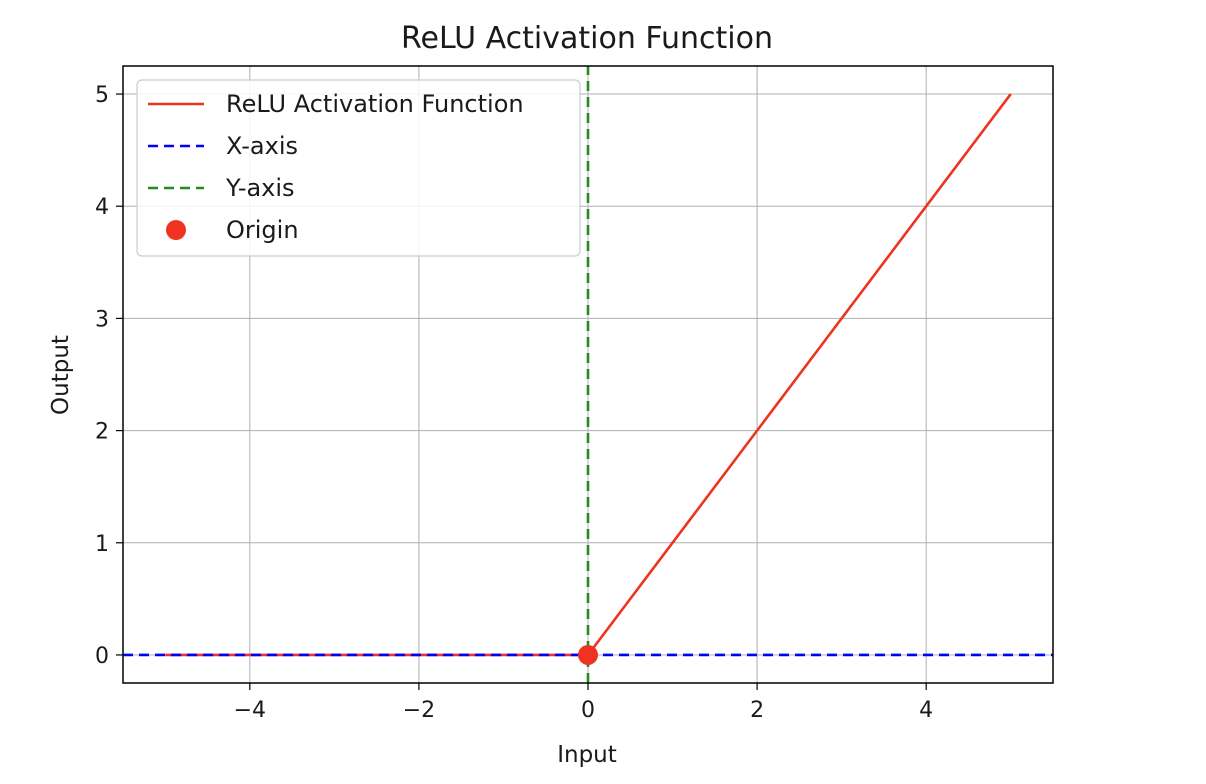 This screenshot has height=784, width=1206. I want to click on legend-label: X-axis, so click(262, 146).